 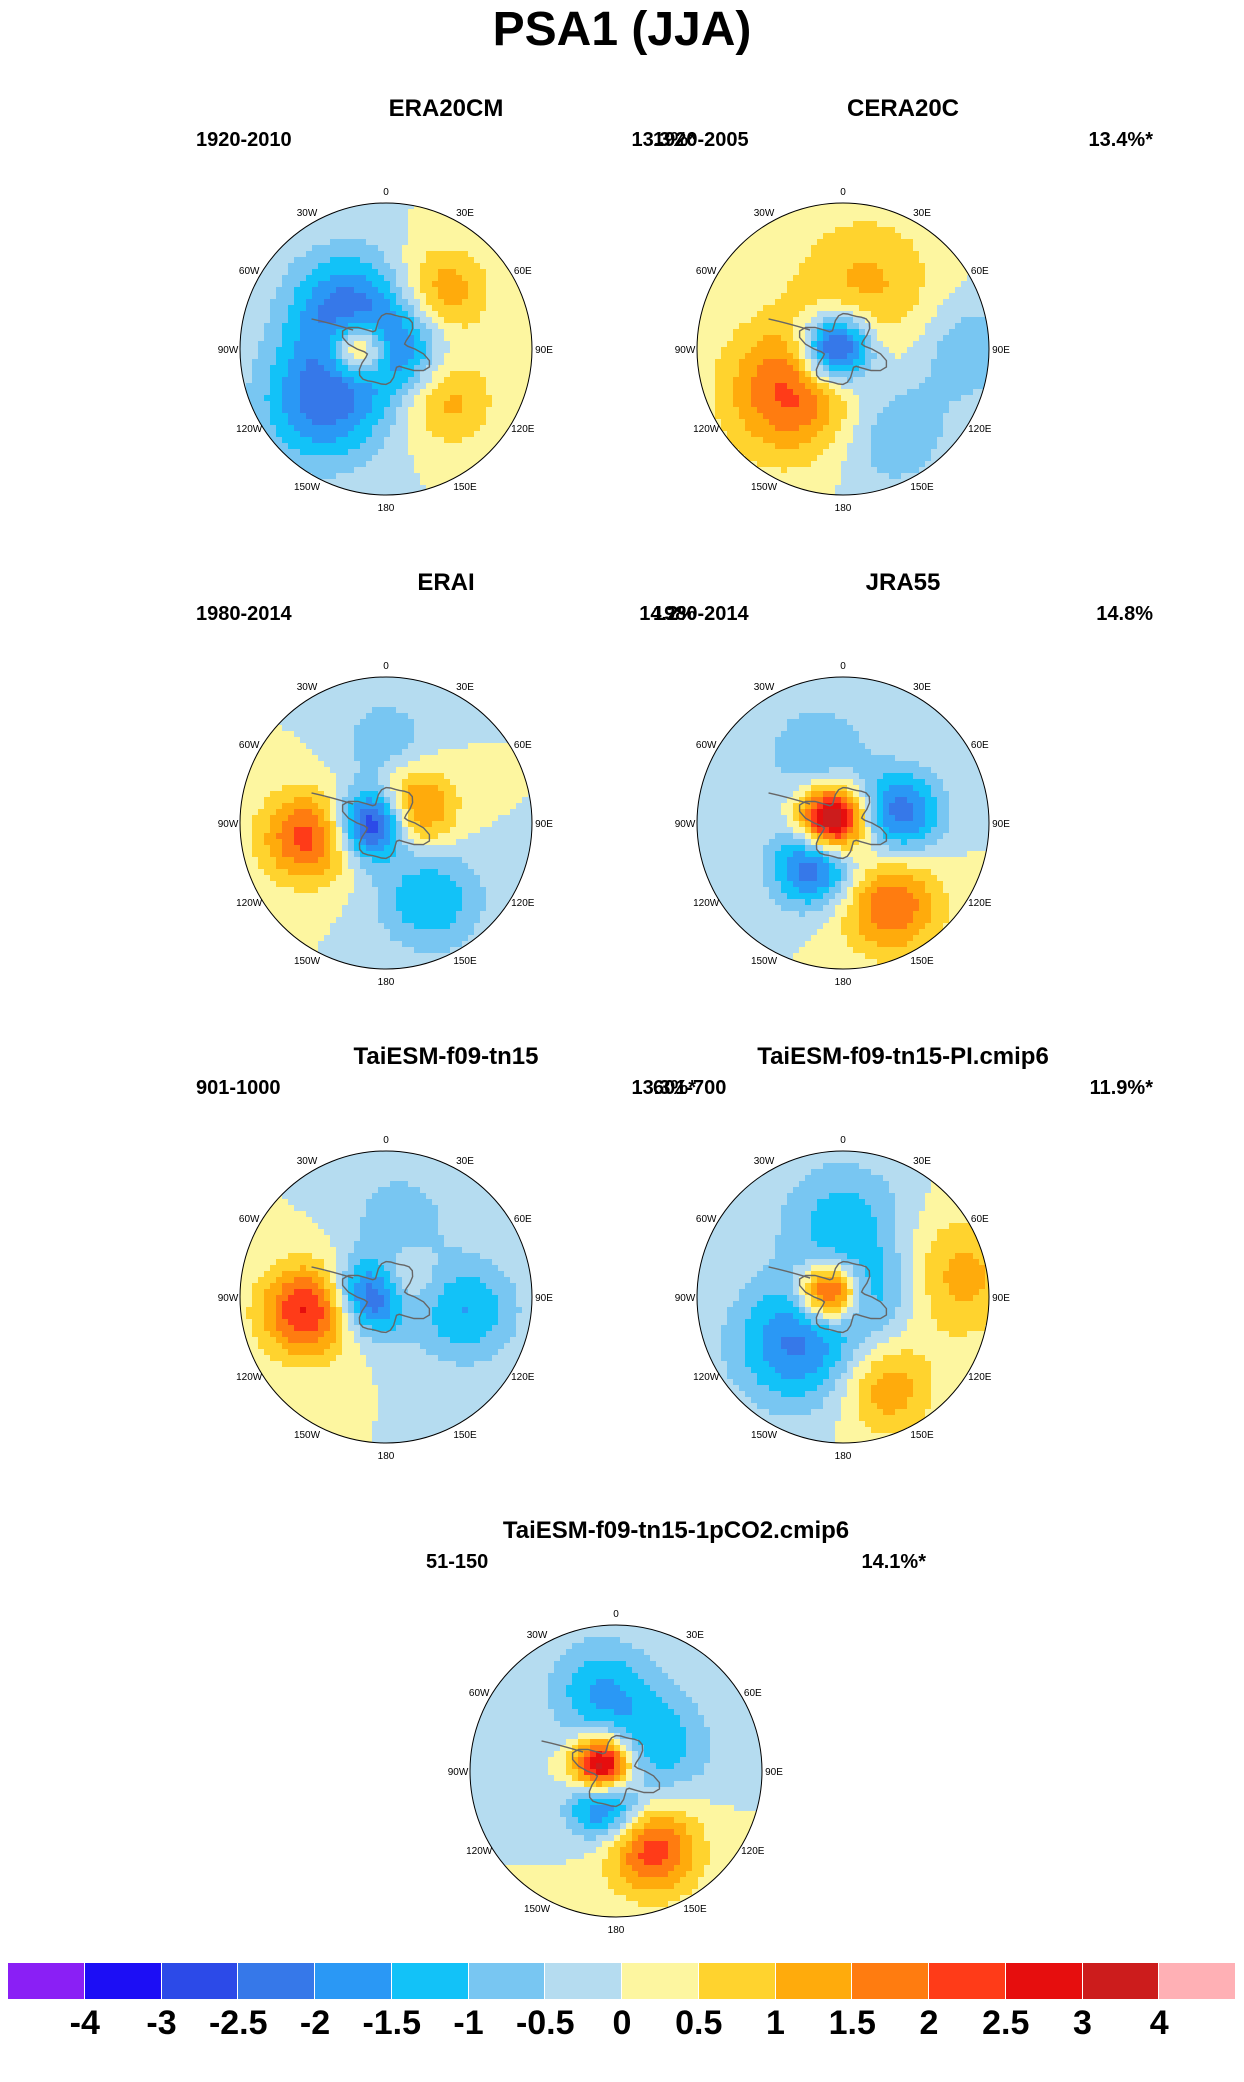 What do you see at coordinates (775, 2023) in the screenshot?
I see `colorbar-label: 1` at bounding box center [775, 2023].